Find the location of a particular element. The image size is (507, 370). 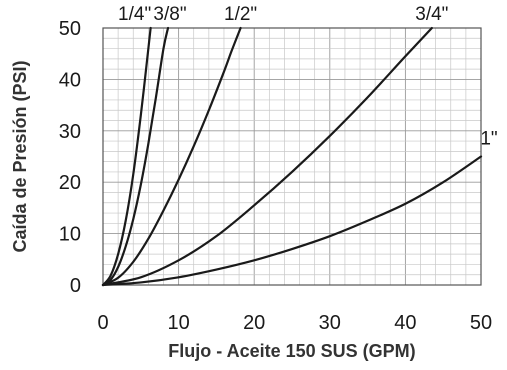

x-tick-label: 10 is located at coordinates (178, 323).